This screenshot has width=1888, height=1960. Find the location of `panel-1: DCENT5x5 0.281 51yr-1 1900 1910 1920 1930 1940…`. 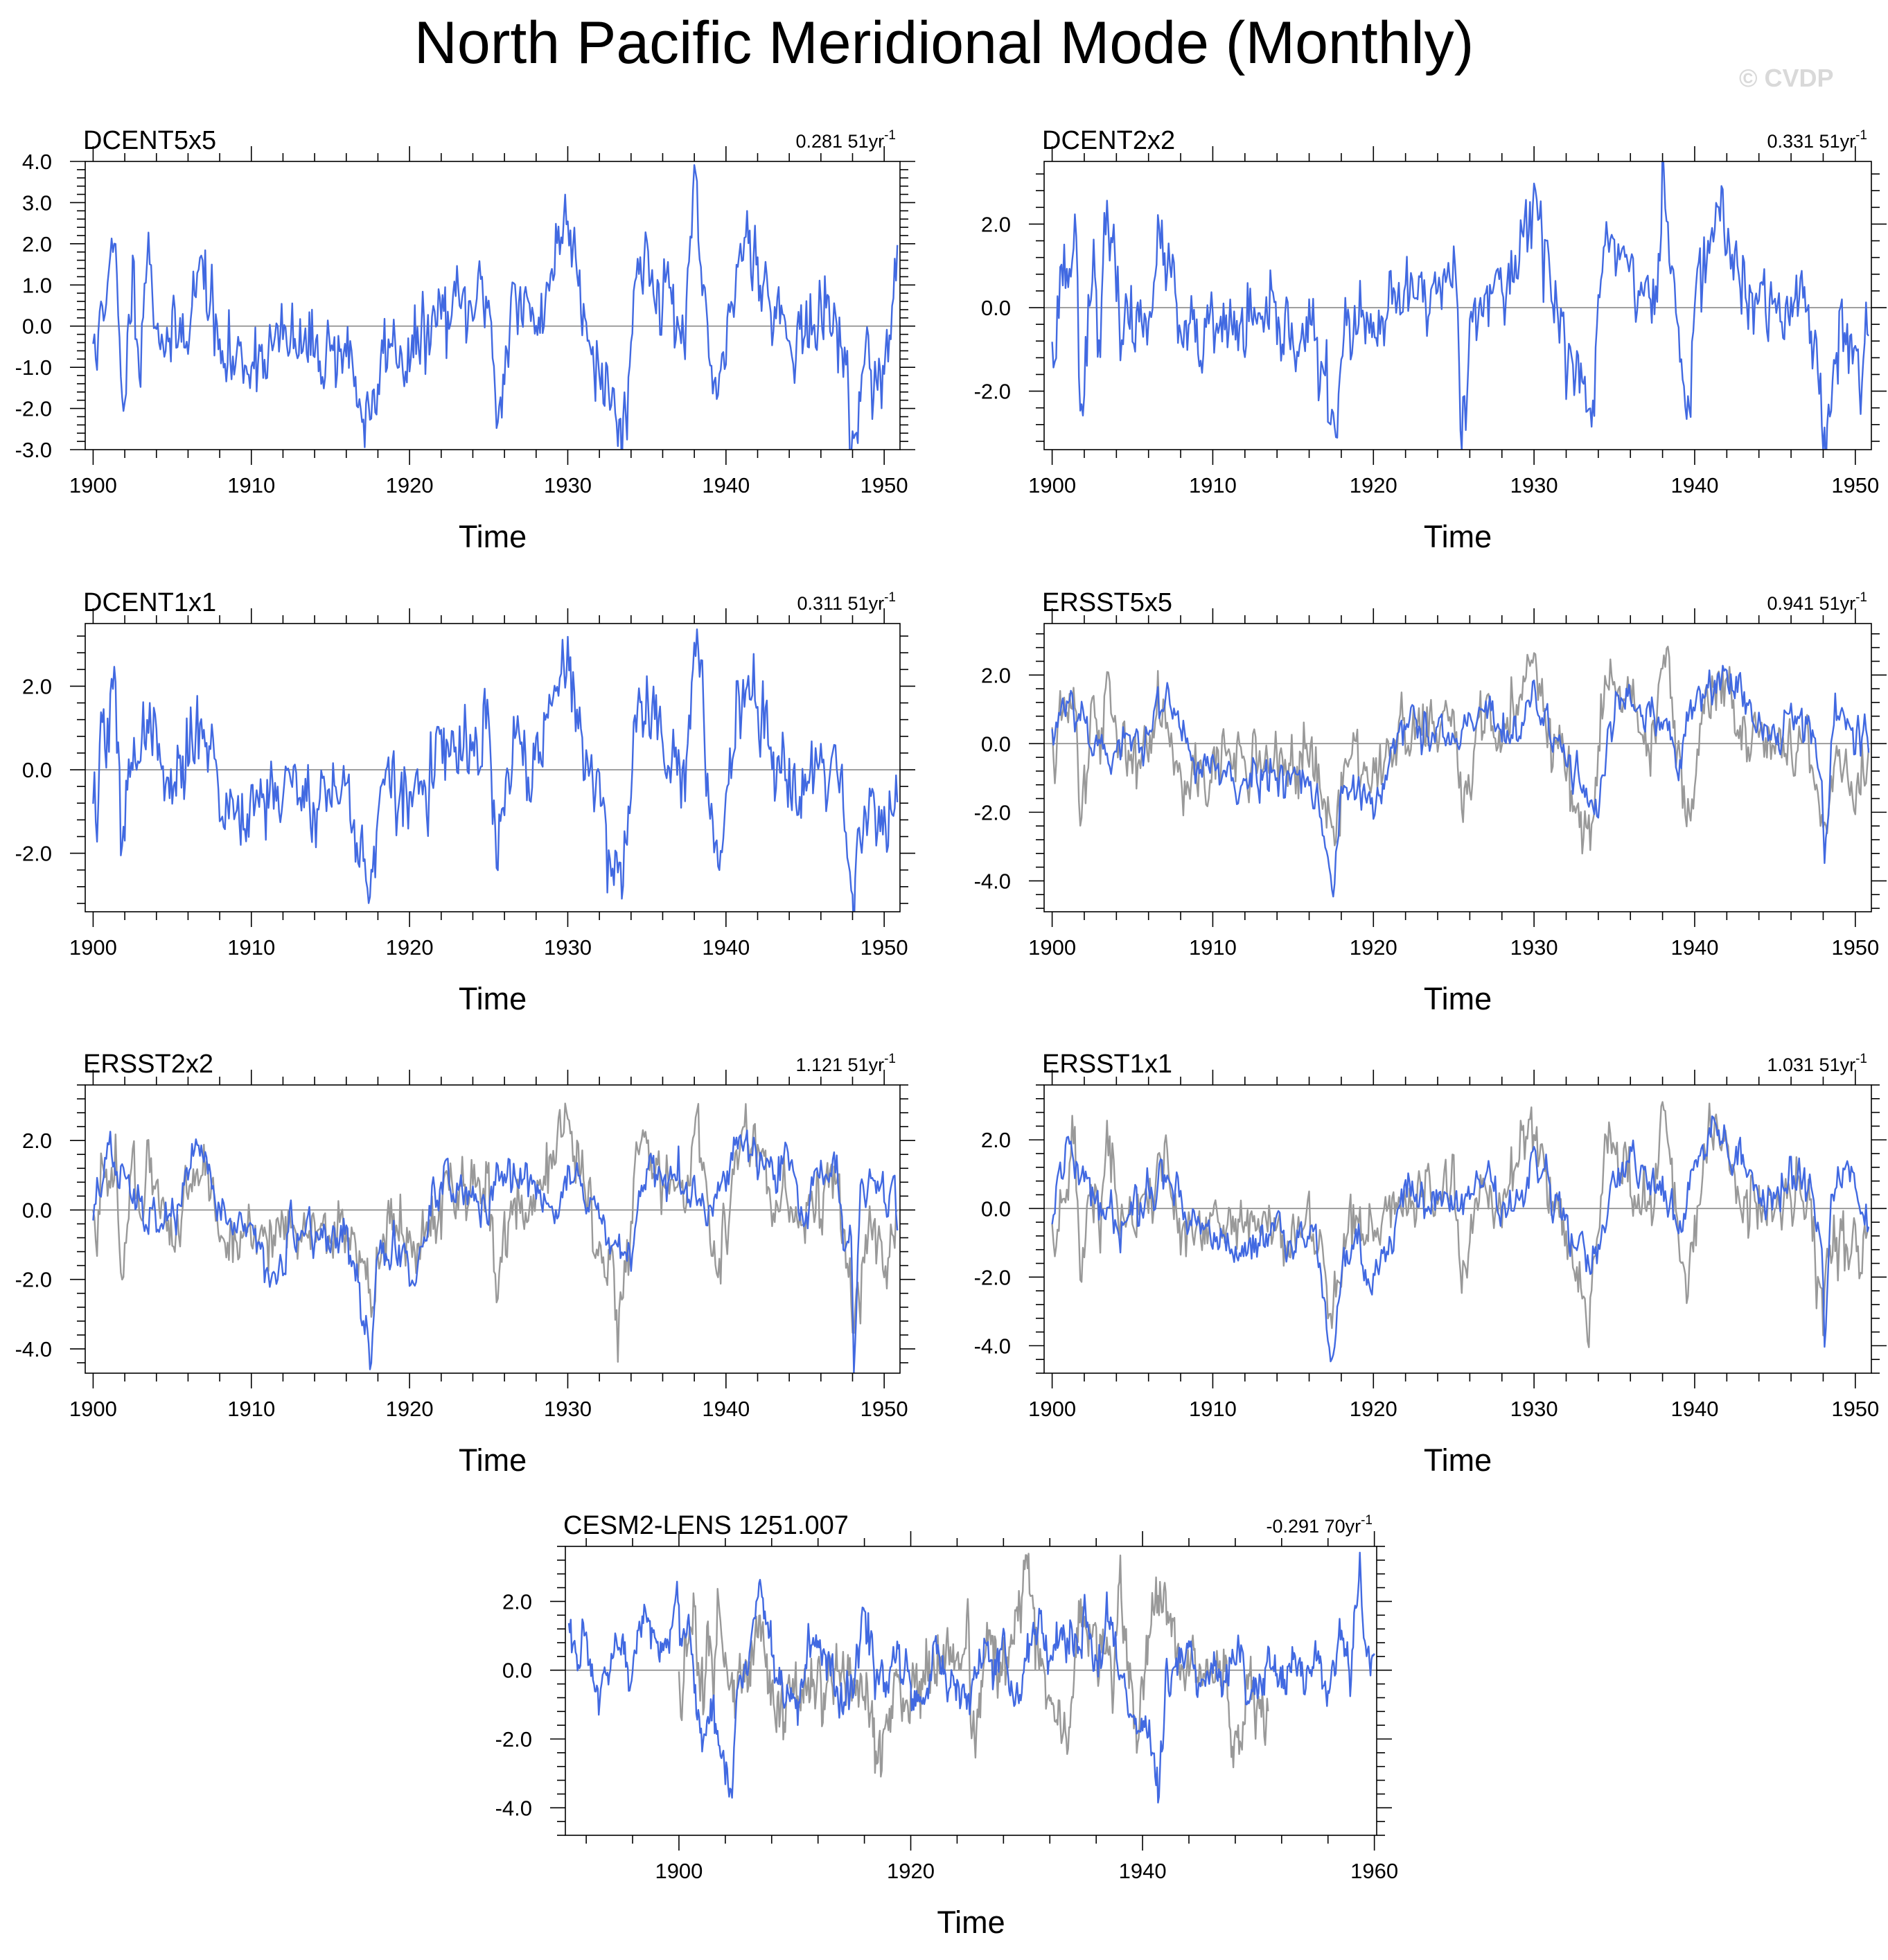

panel-1: DCENT5x5 0.281 51yr-1 1900 1910 1920 1930 1940… is located at coordinates (465, 340).